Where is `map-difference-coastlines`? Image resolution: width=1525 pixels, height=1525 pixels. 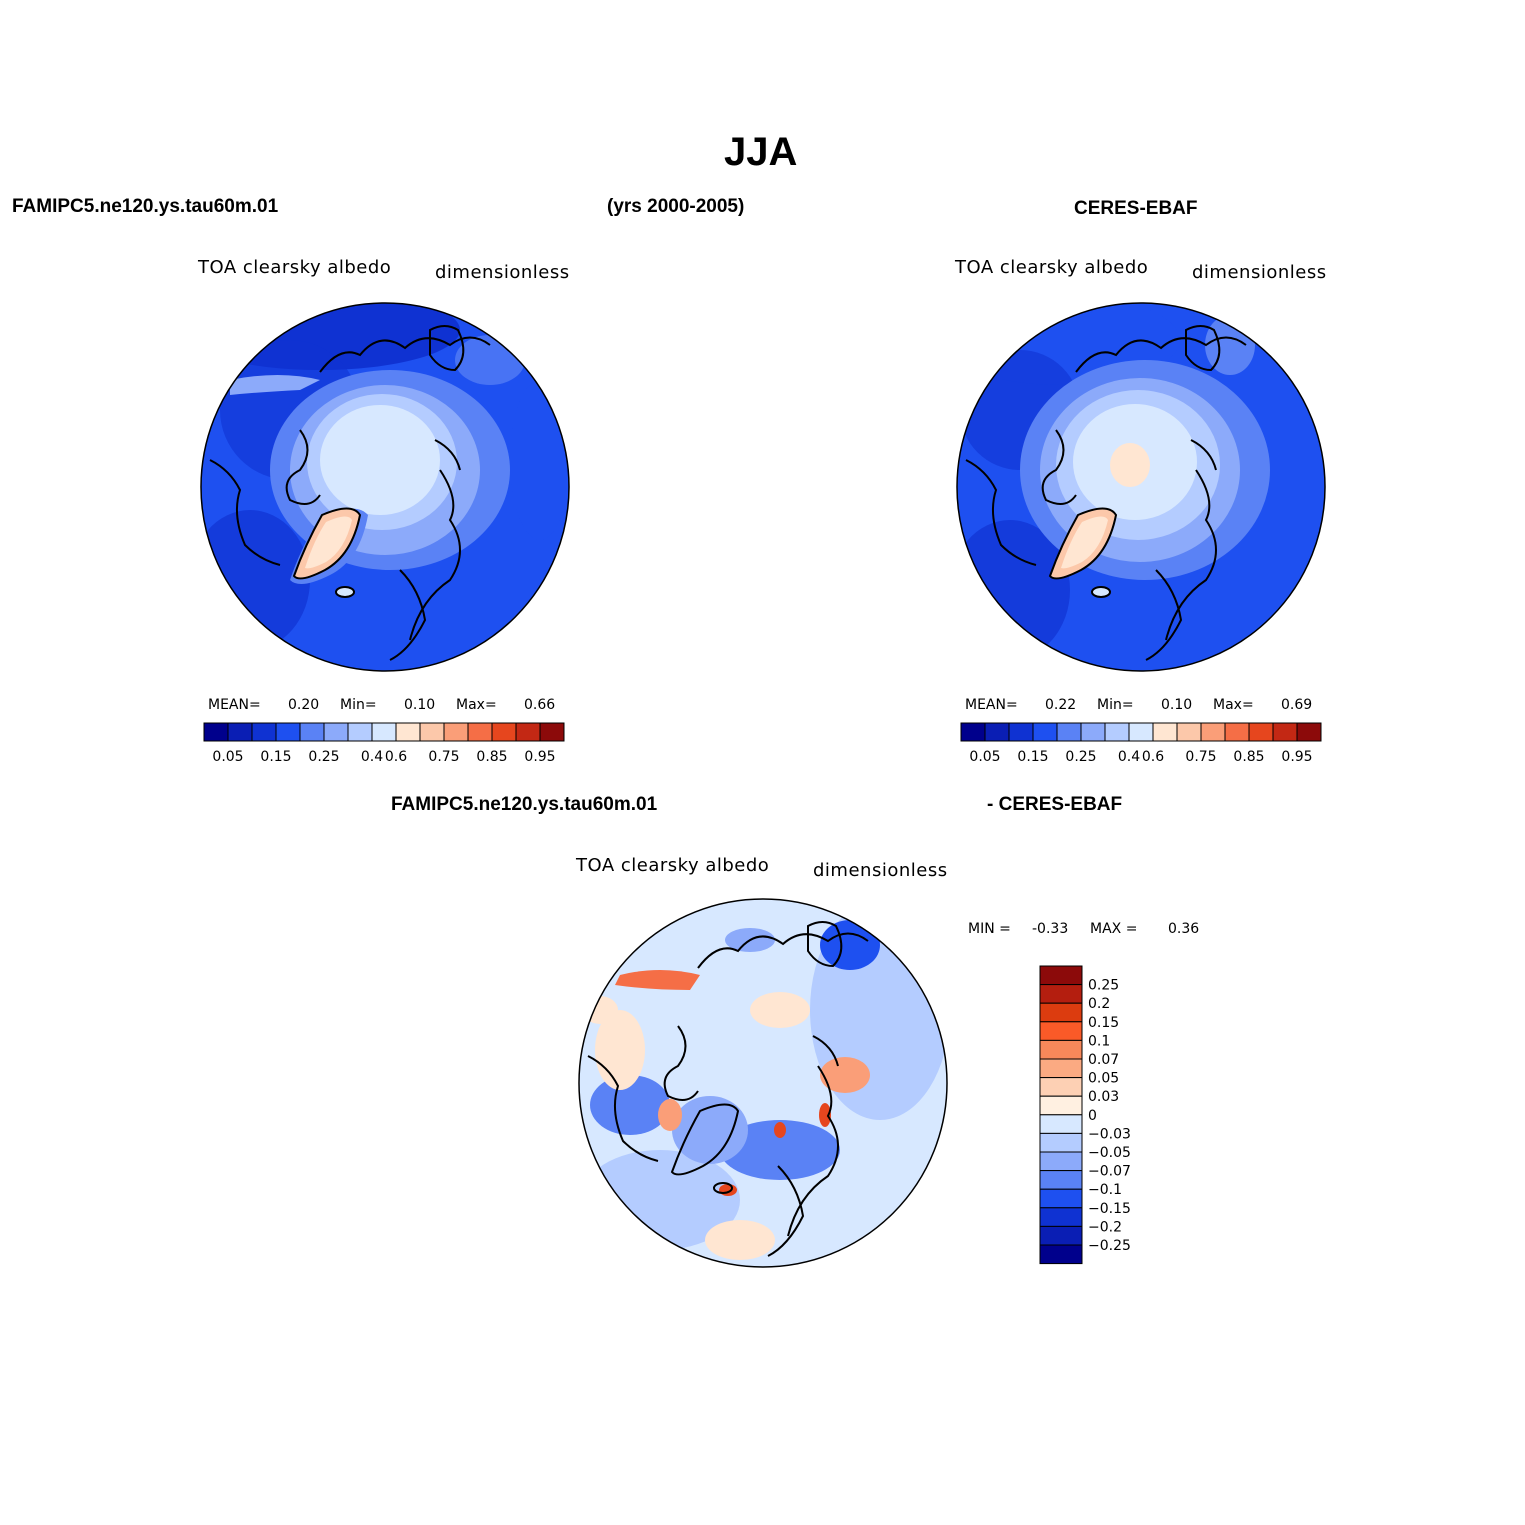 map-difference-coastlines is located at coordinates (728, 1089).